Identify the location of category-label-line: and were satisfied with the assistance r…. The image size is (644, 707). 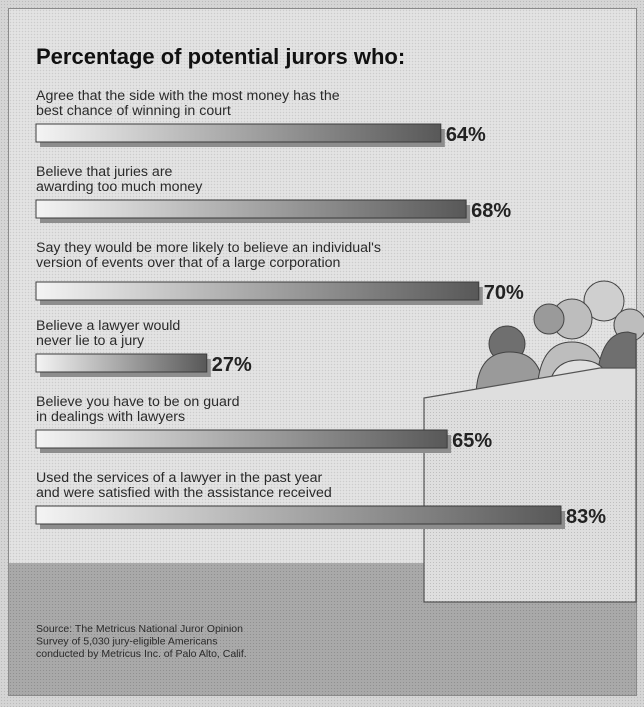
(184, 493).